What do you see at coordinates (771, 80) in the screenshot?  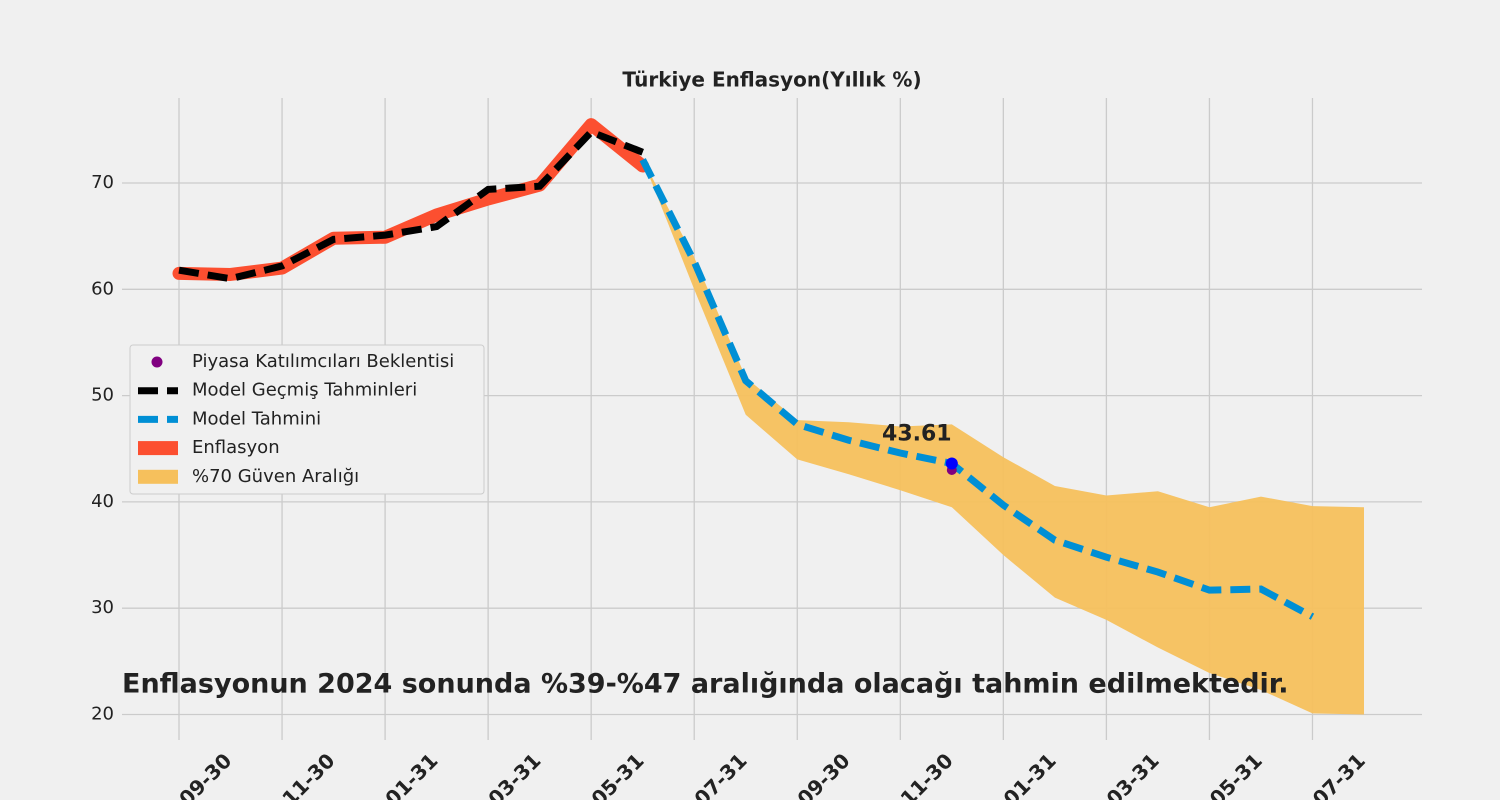 I see `chart-title: Türkiye Enflasyon(Yıllık %)` at bounding box center [771, 80].